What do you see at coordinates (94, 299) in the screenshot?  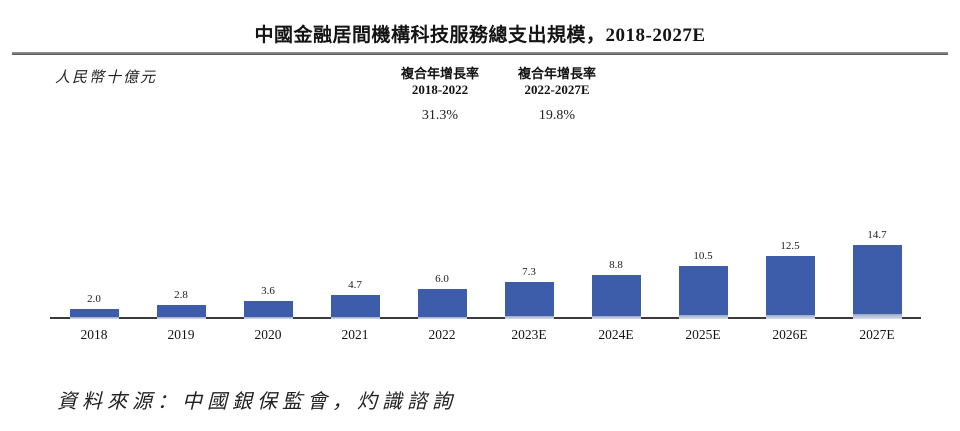 I see `bar-value-label: 2.0` at bounding box center [94, 299].